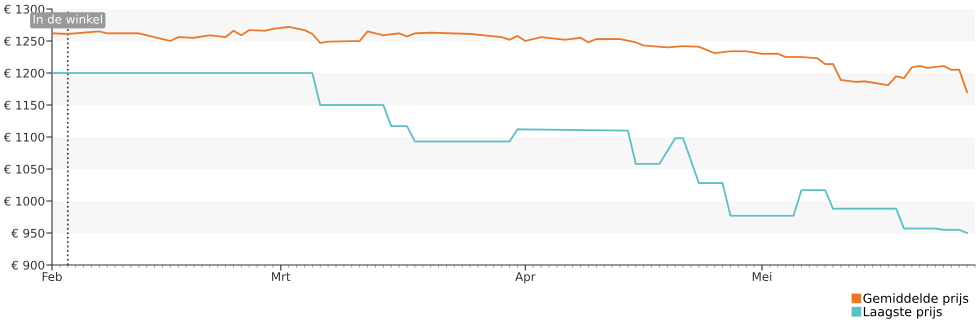  I want to click on legend-label: Gemiddelde prijs, so click(915, 299).